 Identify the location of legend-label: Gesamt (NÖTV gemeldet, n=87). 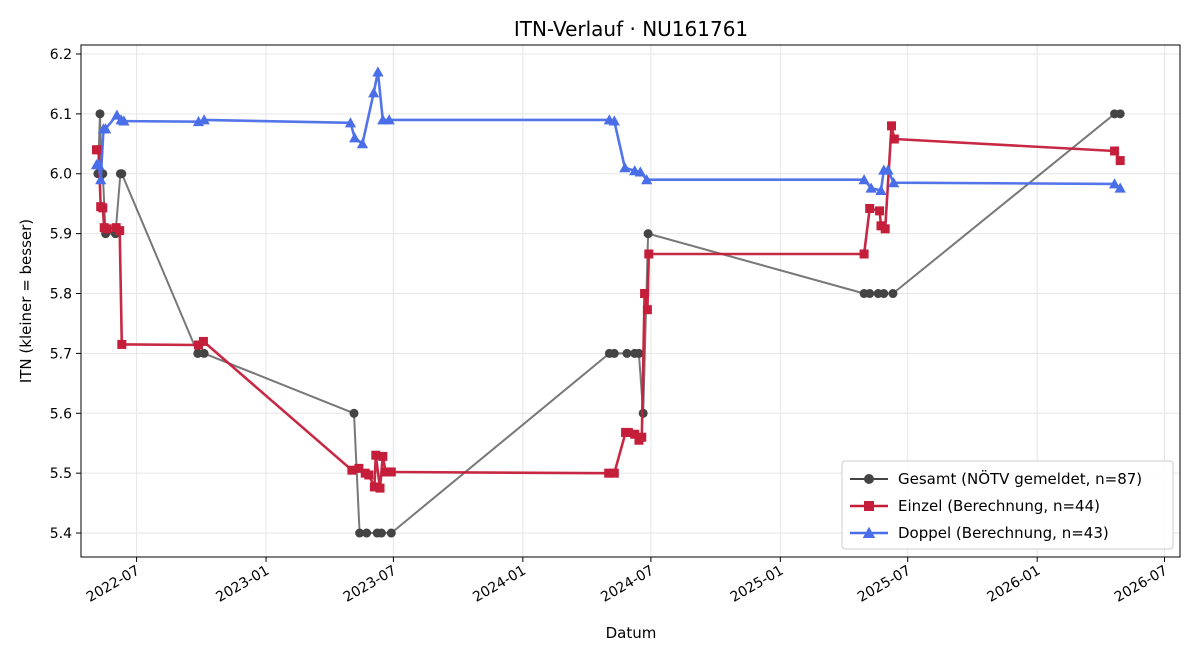
(1020, 478).